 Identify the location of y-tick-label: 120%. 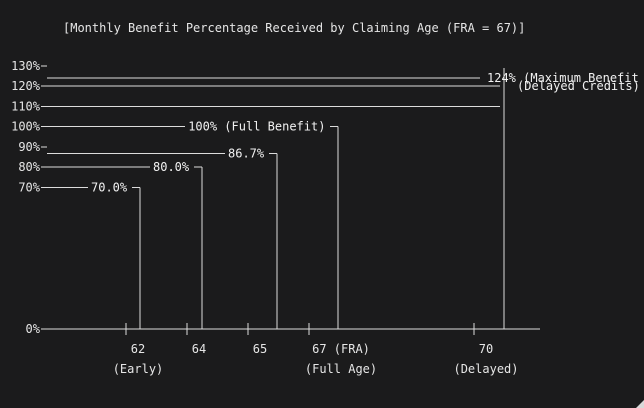
(26, 86).